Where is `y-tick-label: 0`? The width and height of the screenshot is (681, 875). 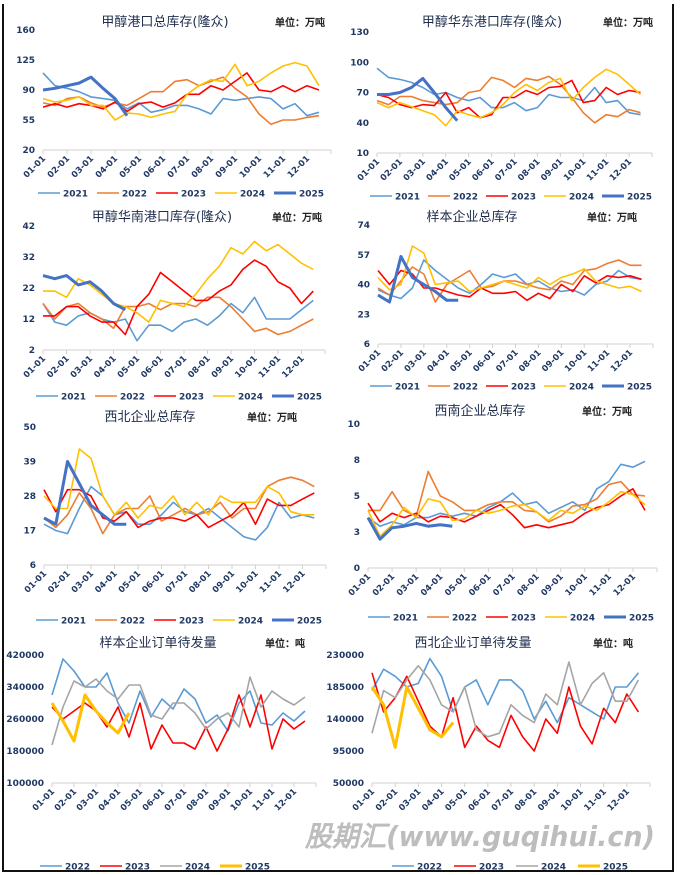
y-tick-label: 0 is located at coordinates (357, 569).